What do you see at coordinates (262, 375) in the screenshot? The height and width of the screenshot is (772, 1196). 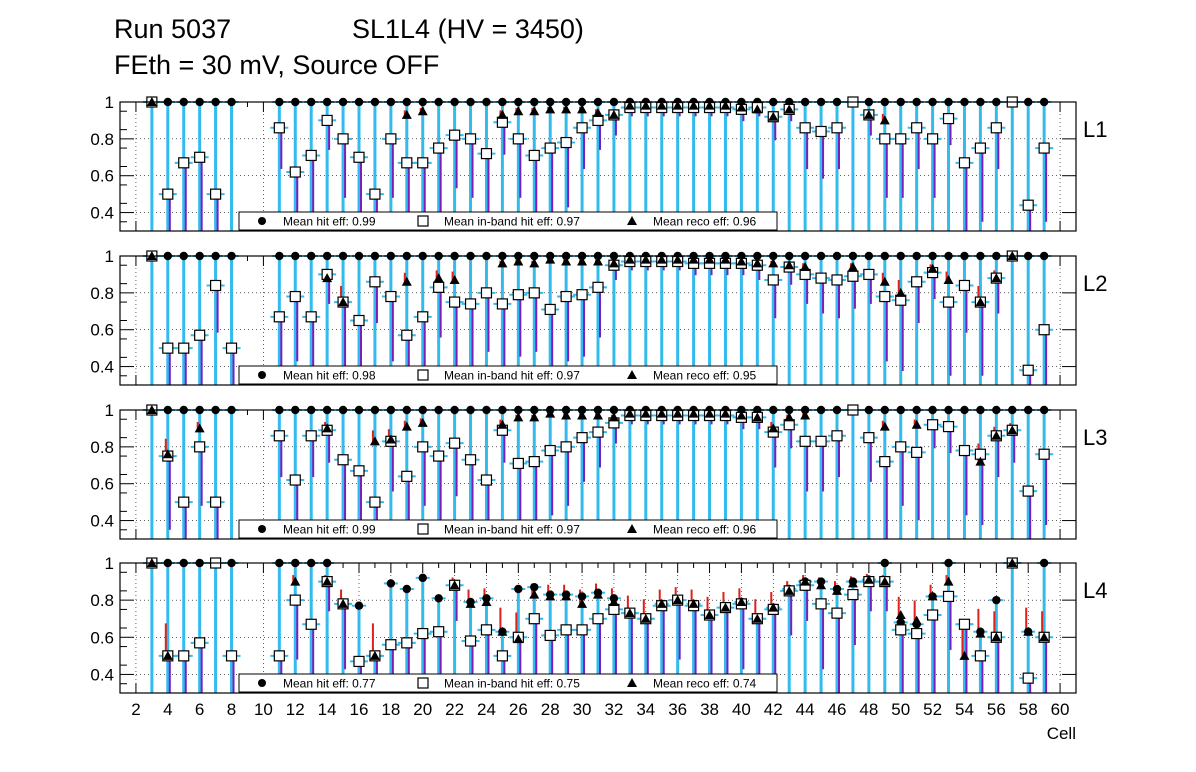 I see `legend-hit-marker` at bounding box center [262, 375].